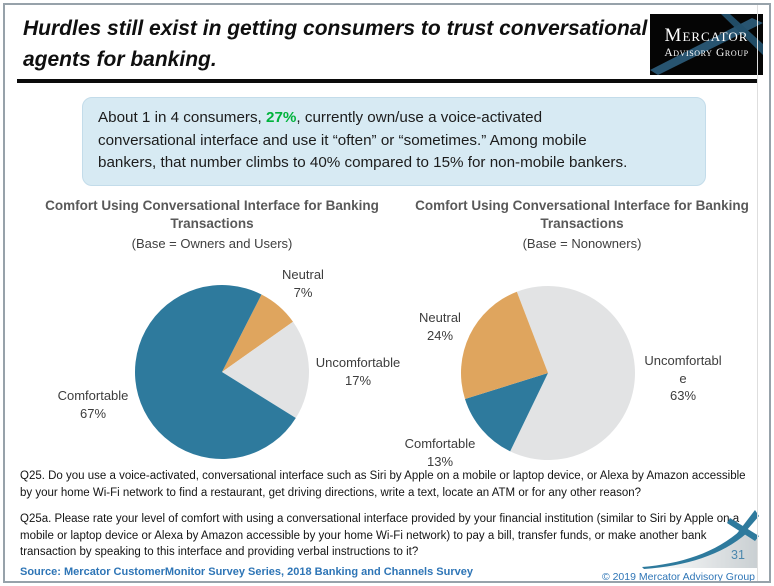 The image size is (774, 586). Describe the element at coordinates (281, 117) in the screenshot. I see `callout-highlight: 27%` at that location.